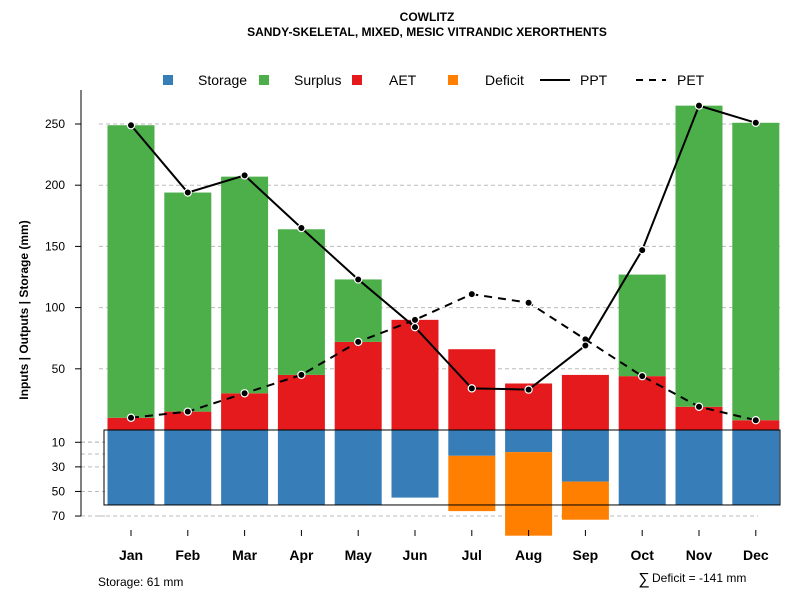 The image size is (800, 600). I want to click on deficit-bar-sep, so click(585, 500).